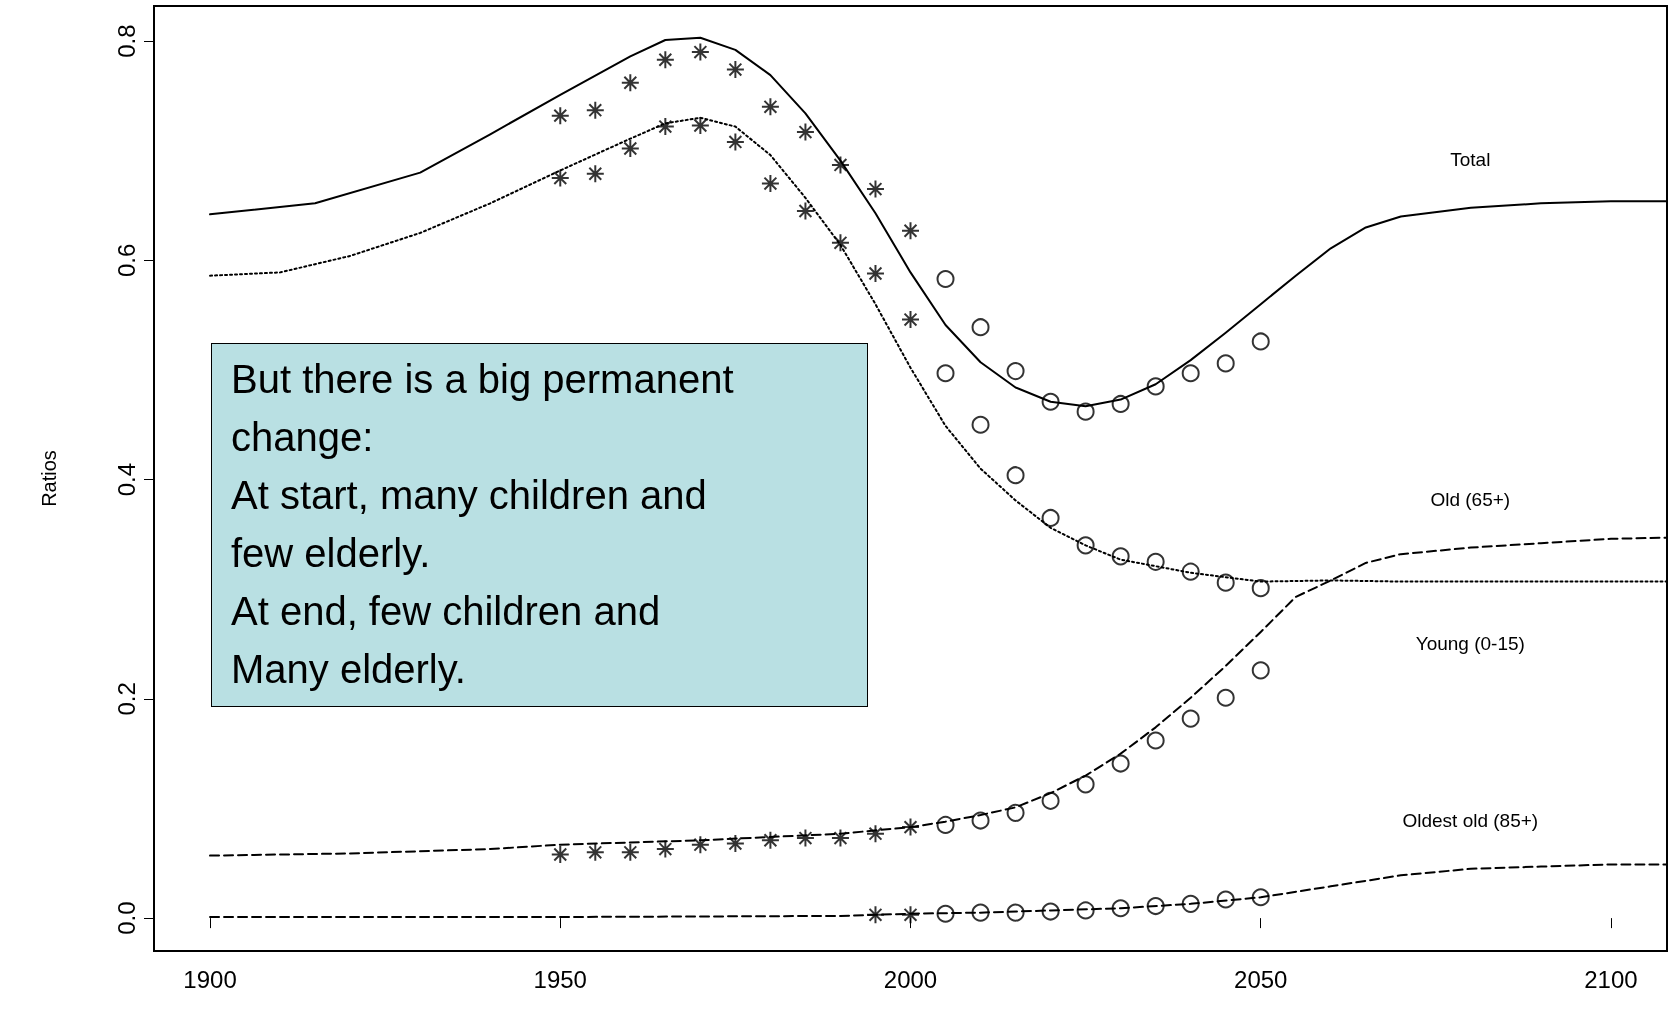 The height and width of the screenshot is (1026, 1670). Describe the element at coordinates (210, 979) in the screenshot. I see `x-tick-label: 1900` at that location.